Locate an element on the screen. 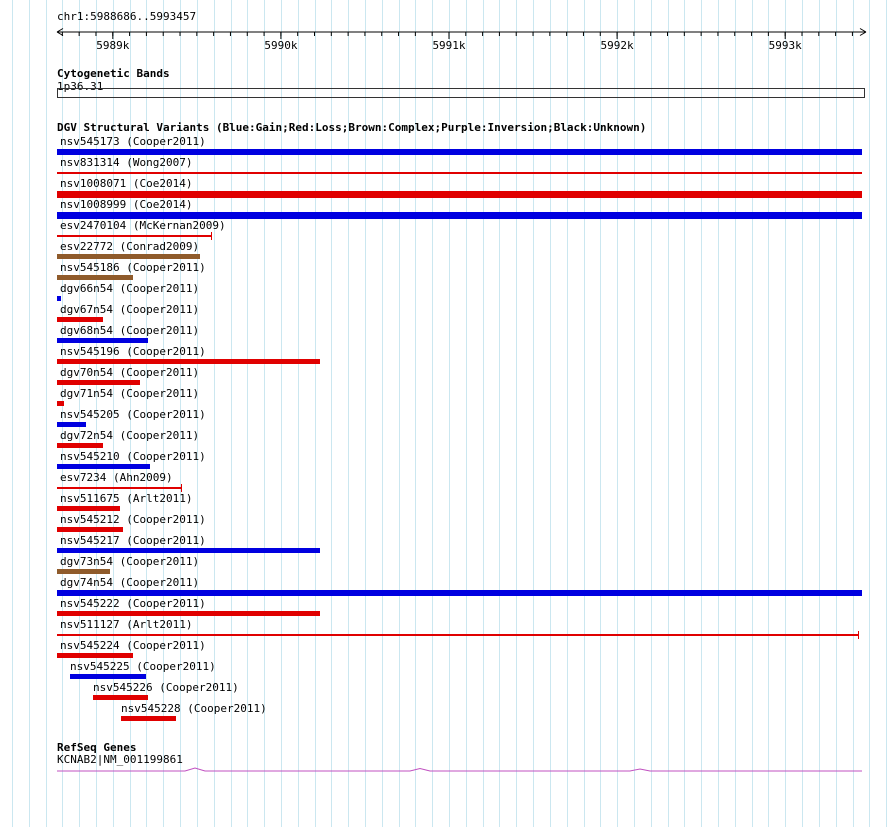 This screenshot has height=827, width=890. ruler-tick-label: 5992k is located at coordinates (617, 45).